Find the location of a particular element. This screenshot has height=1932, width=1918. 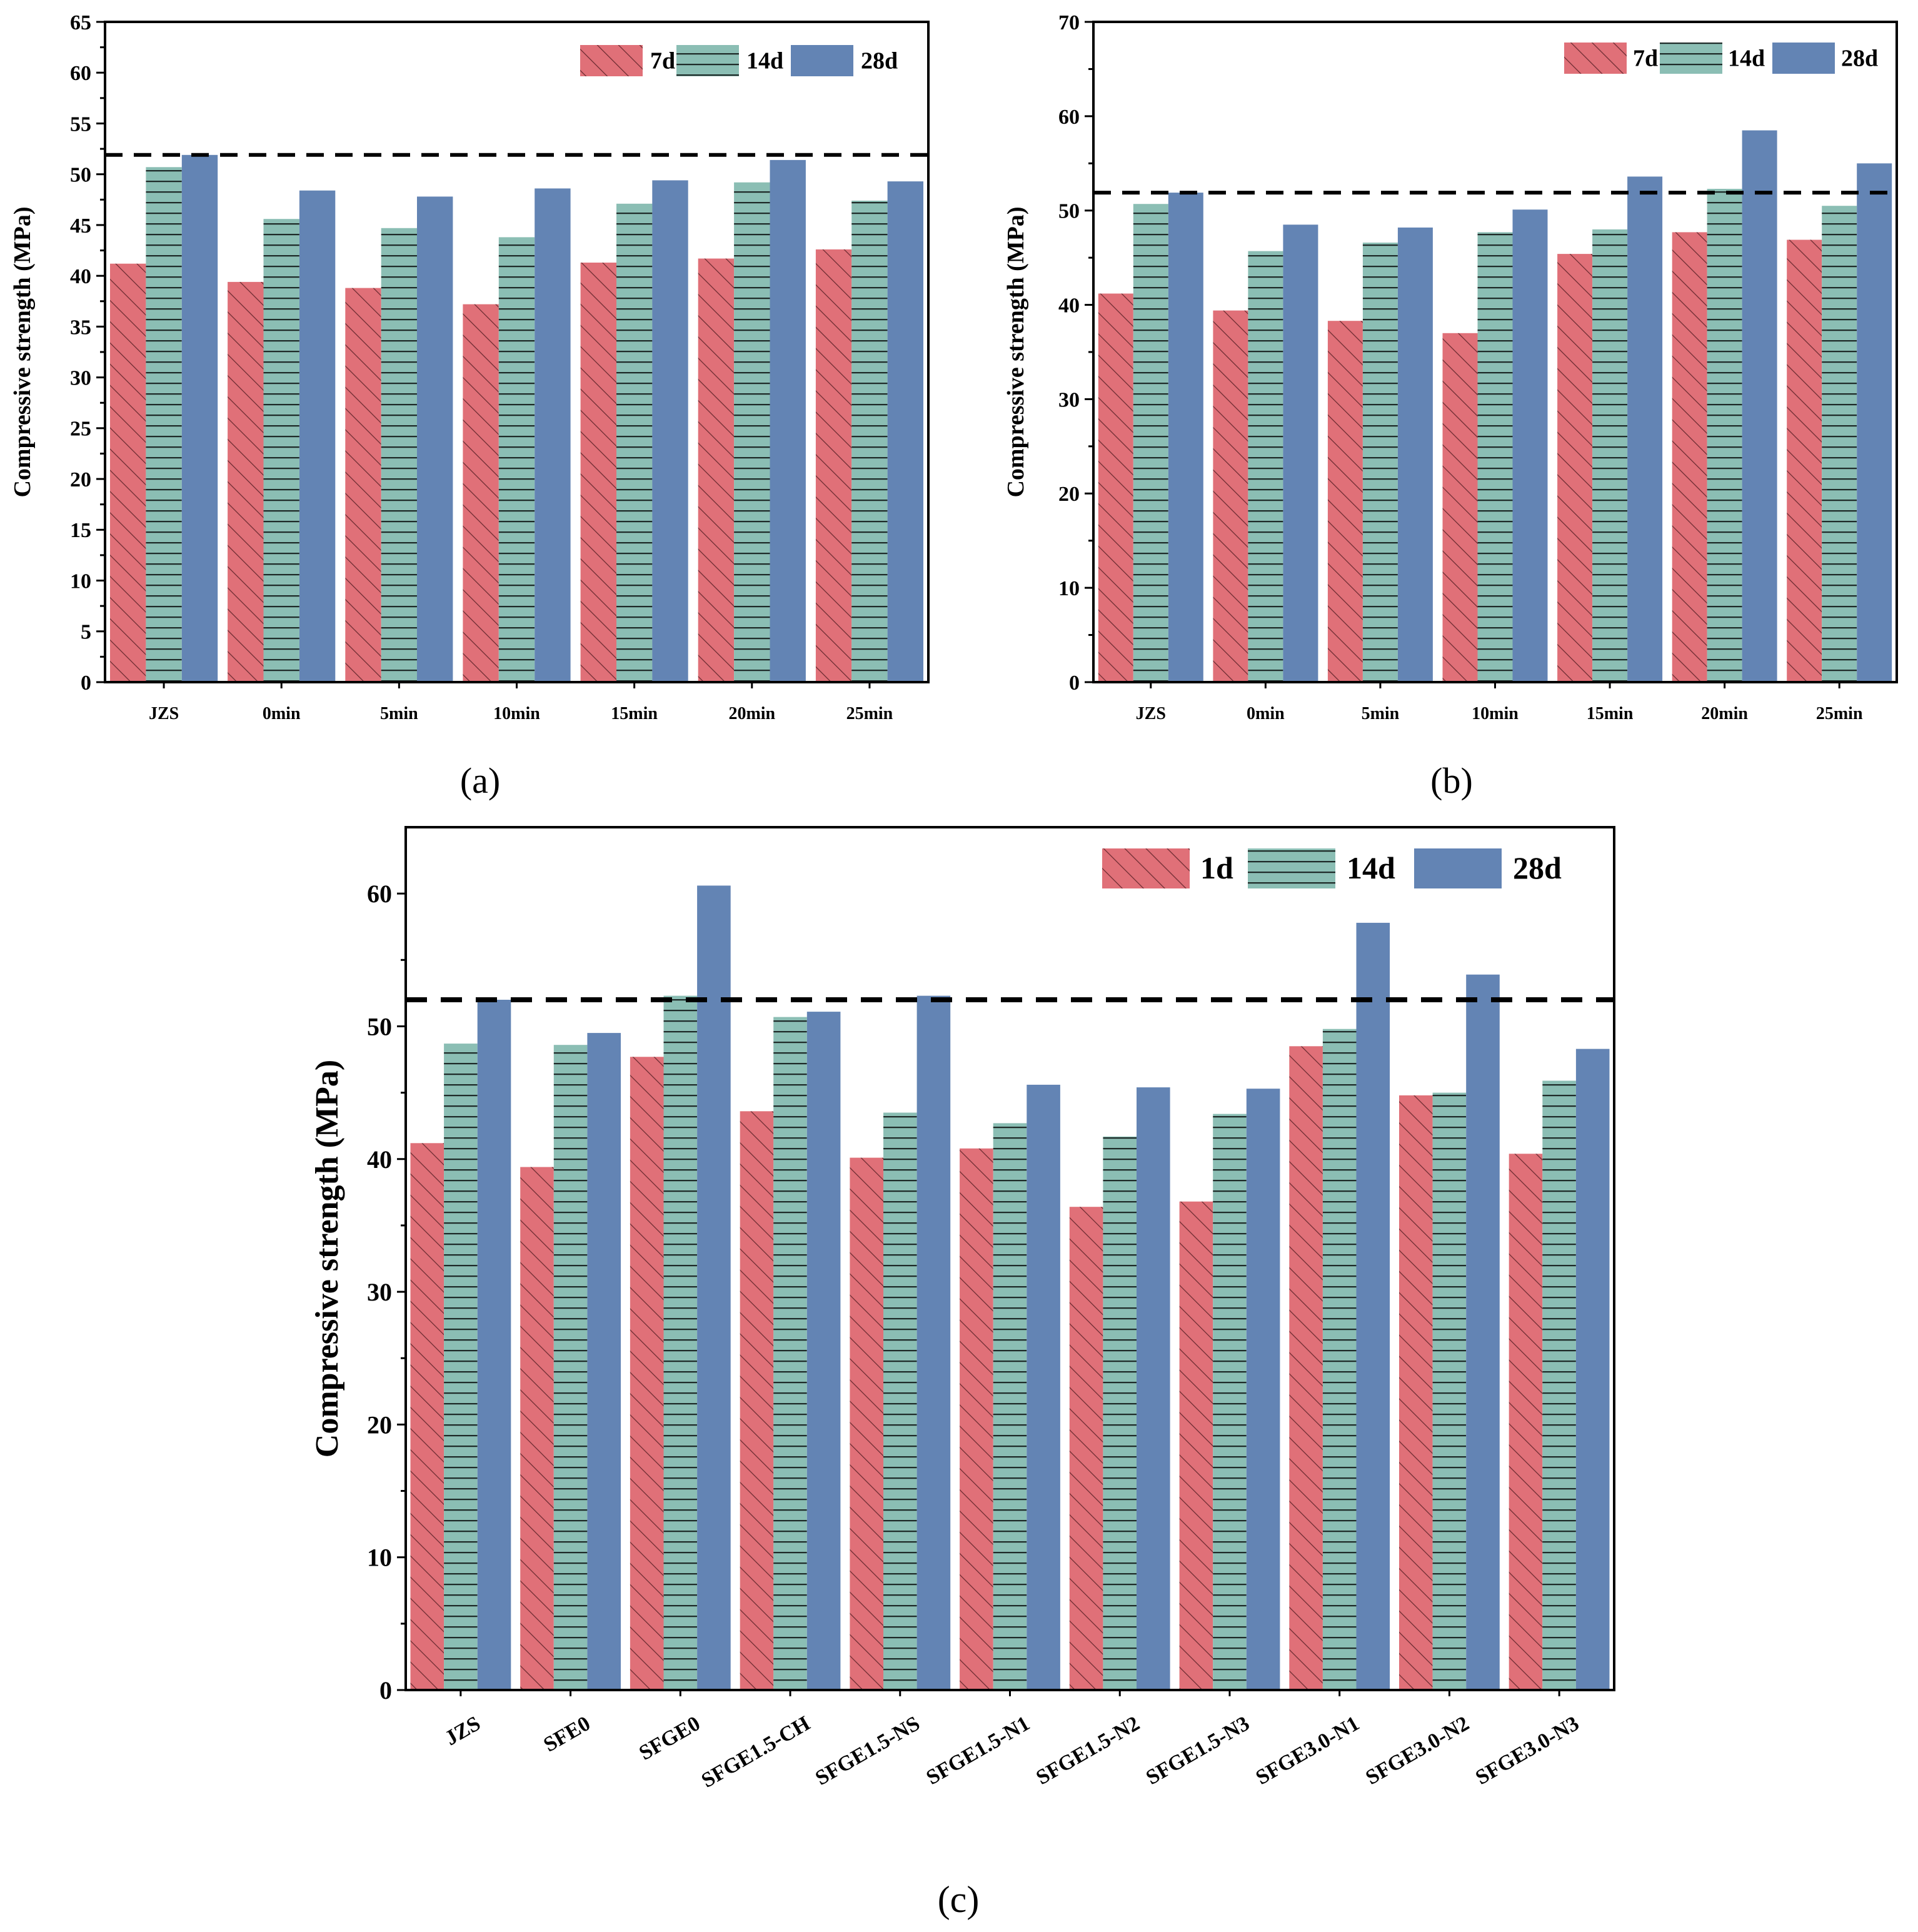

y-tick-label: 60 is located at coordinates (80, 73).